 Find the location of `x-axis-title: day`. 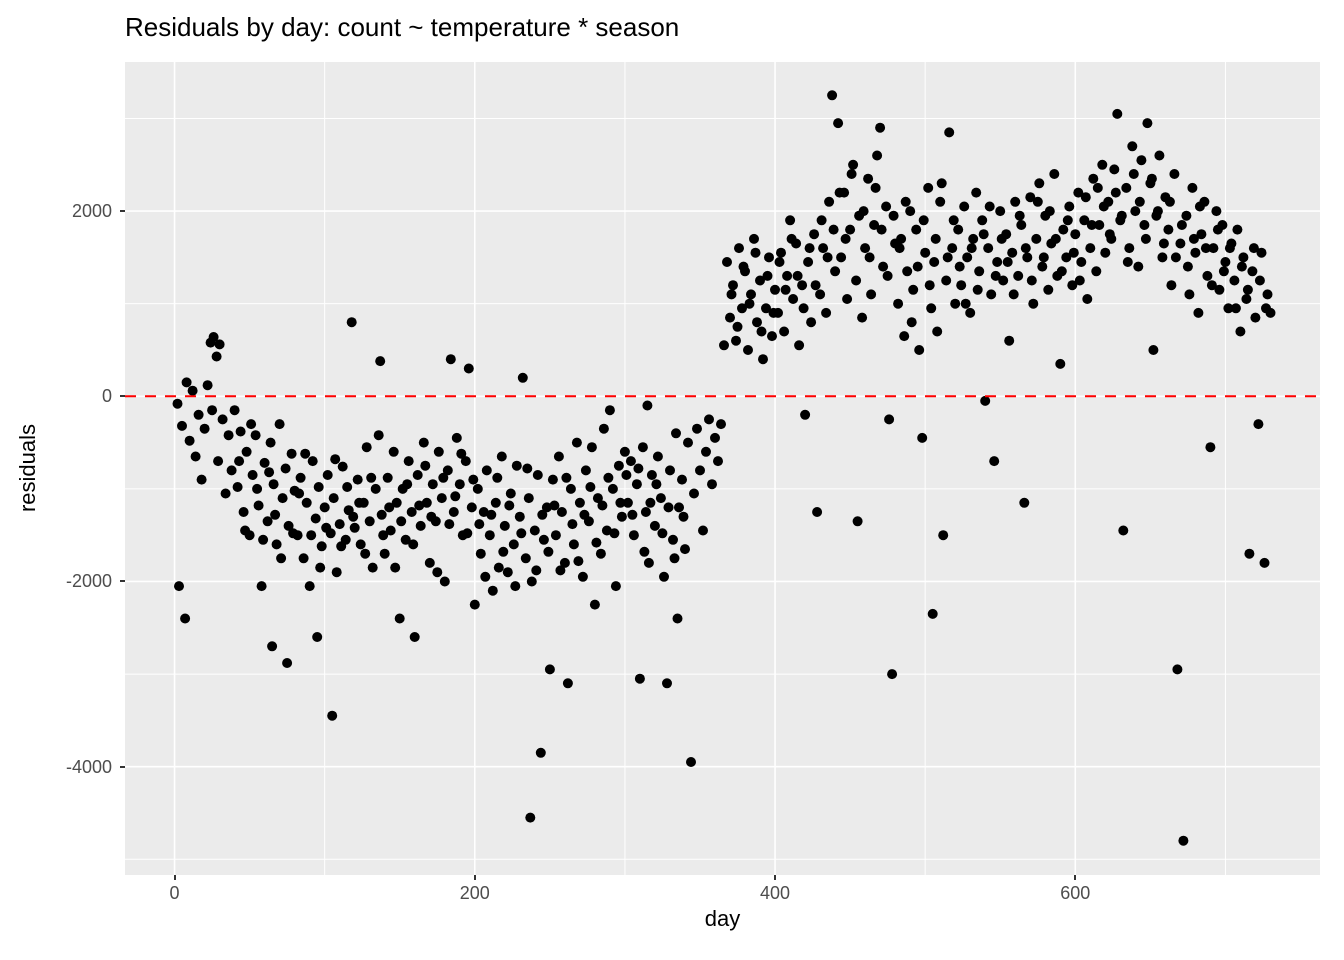

x-axis-title: day is located at coordinates (722, 918).